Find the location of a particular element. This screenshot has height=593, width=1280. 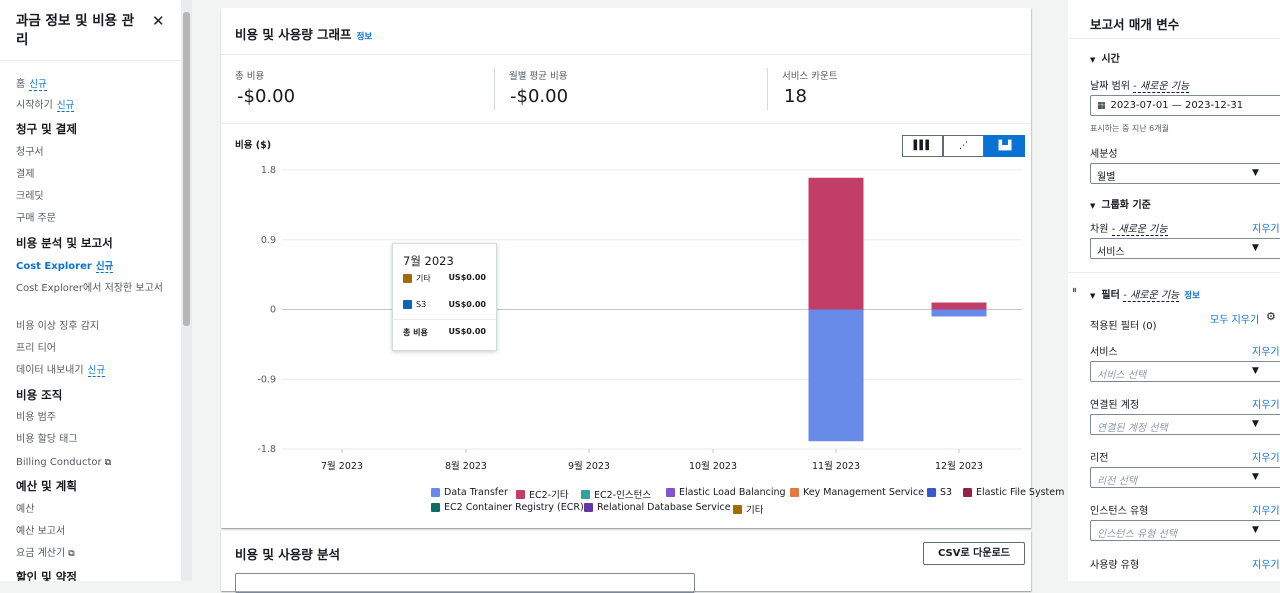

nav-title: 과금 정보 및 비용 관리 is located at coordinates (75, 30).